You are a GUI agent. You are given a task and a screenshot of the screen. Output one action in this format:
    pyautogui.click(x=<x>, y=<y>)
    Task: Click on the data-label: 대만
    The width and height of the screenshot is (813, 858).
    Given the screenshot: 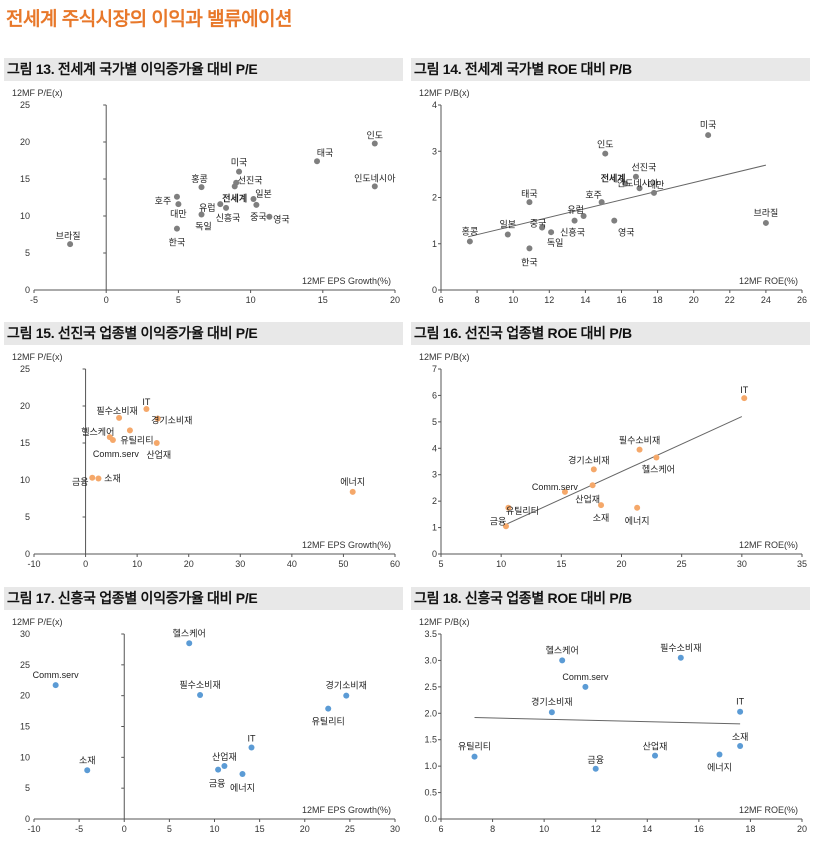 What is the action you would take?
    pyautogui.click(x=178, y=214)
    